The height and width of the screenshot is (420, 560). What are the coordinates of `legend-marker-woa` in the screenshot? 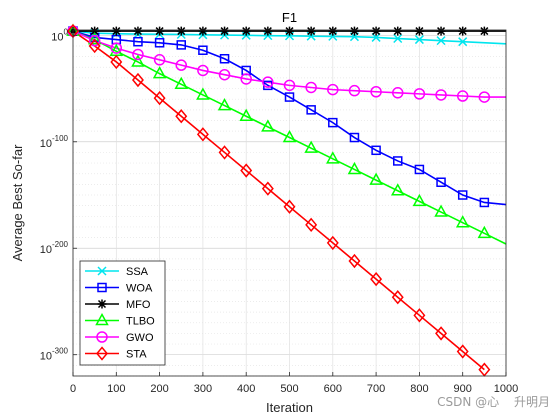 It's located at (102, 287).